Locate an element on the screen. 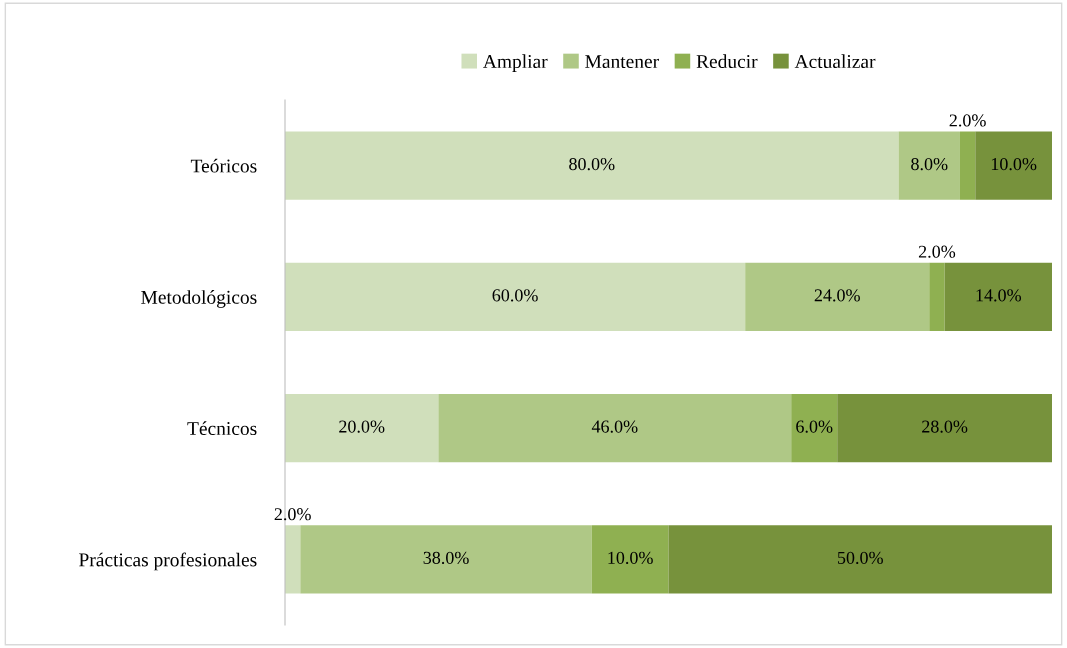 Image resolution: width=1067 pixels, height=648 pixels. data-label: 24.0% is located at coordinates (837, 295).